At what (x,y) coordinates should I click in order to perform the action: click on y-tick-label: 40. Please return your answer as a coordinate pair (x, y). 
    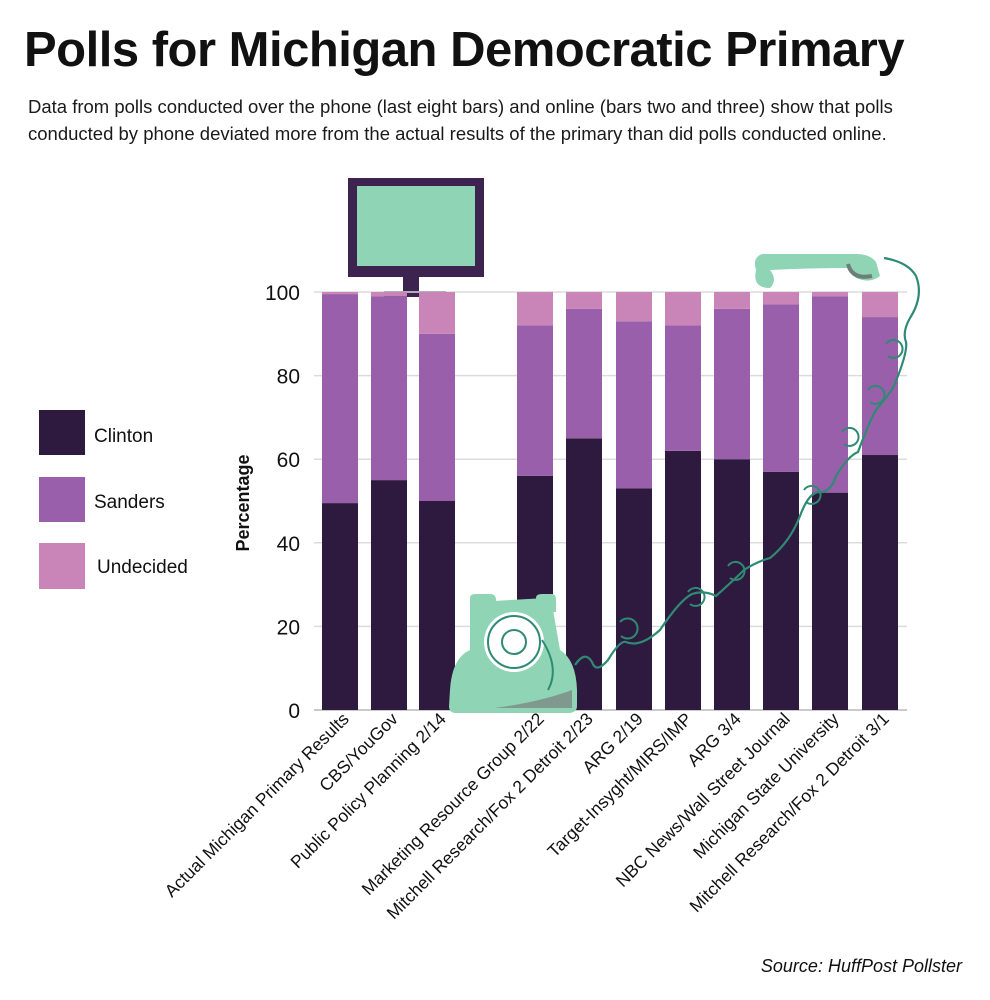
    Looking at the image, I should click on (288, 544).